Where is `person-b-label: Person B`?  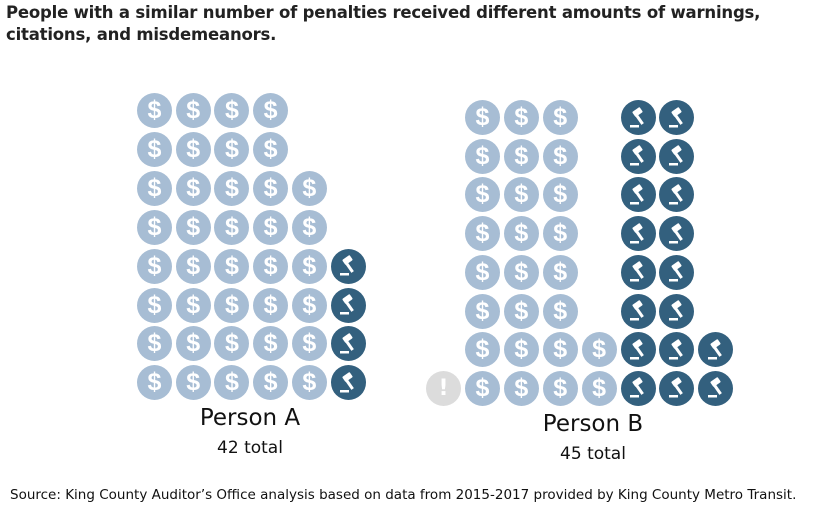
person-b-label: Person B is located at coordinates (593, 424).